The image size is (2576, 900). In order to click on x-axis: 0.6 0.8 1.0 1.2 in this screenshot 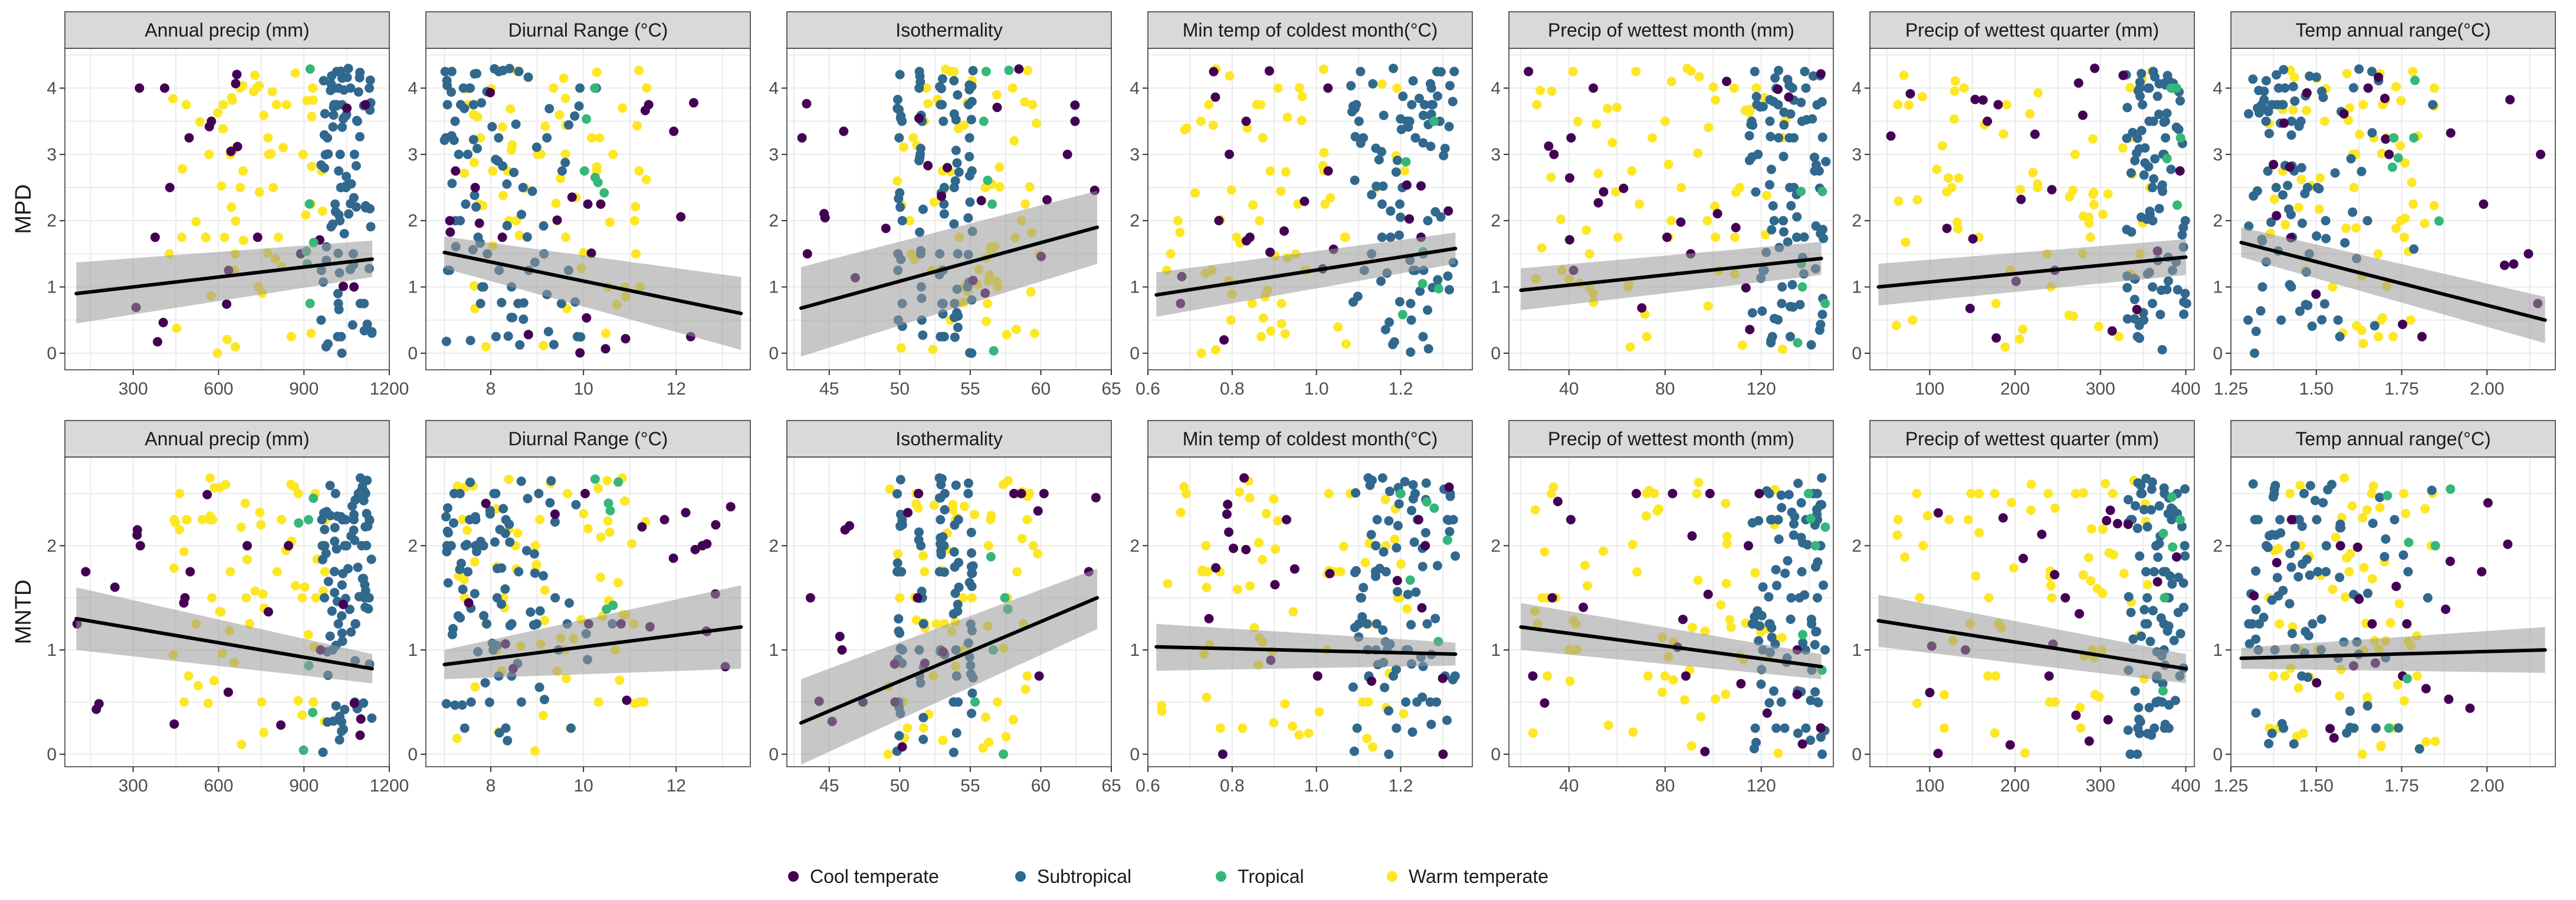, I will do `click(1274, 781)`.